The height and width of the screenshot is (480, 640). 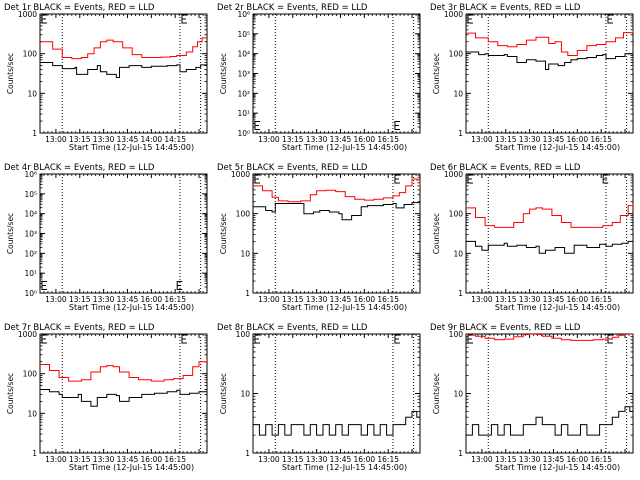 What do you see at coordinates (292, 328) in the screenshot?
I see `panel-title: Det 8r BLACK = Events, RED = LLD` at bounding box center [292, 328].